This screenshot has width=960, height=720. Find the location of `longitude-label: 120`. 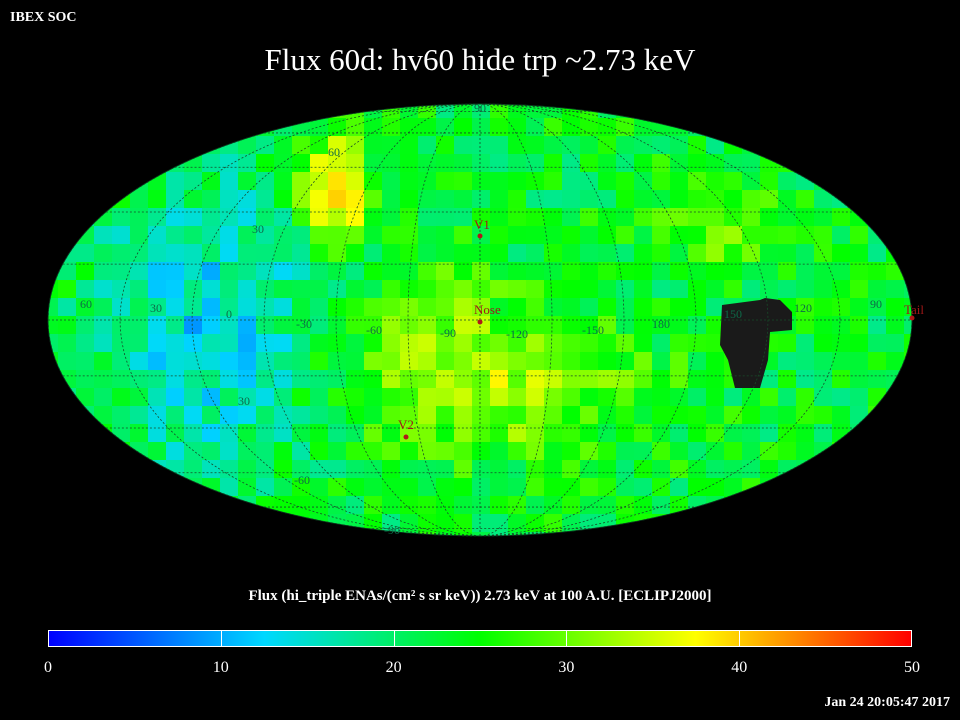

longitude-label: 120 is located at coordinates (803, 308).